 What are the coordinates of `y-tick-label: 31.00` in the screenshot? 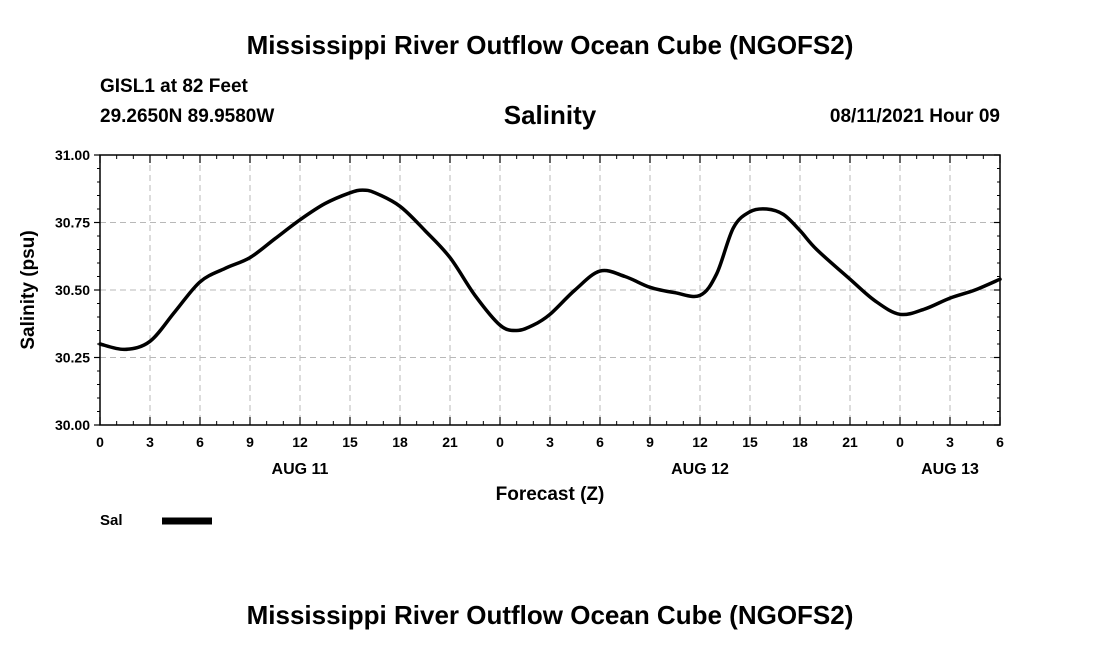 It's located at (72, 155).